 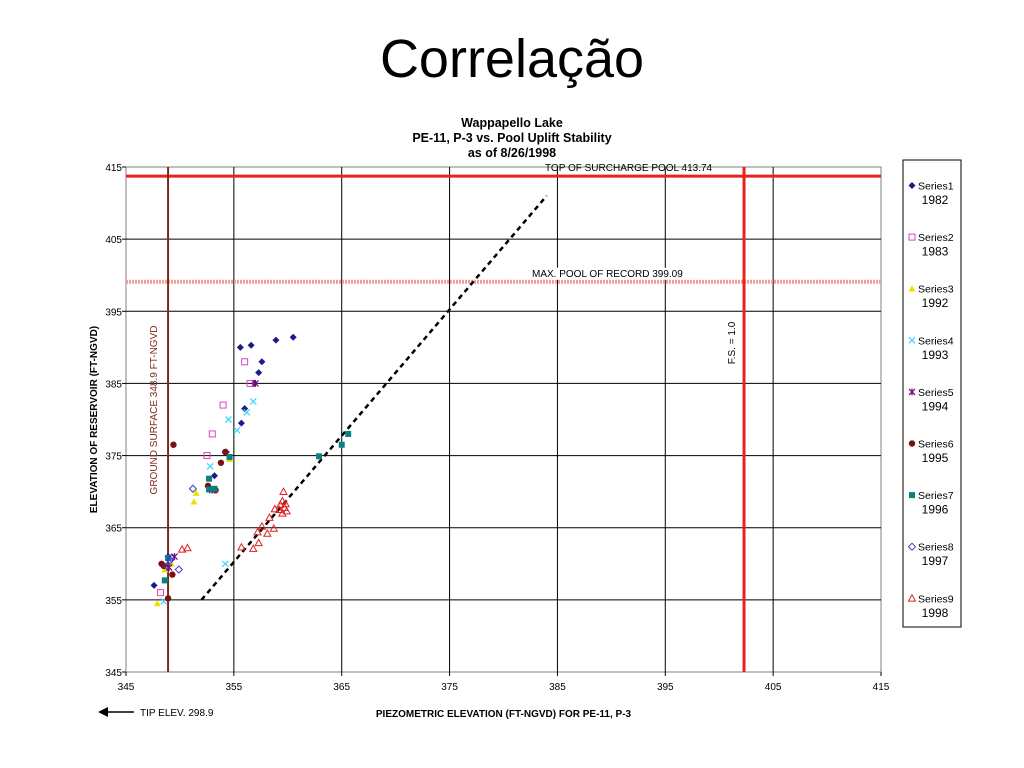 What do you see at coordinates (936, 599) in the screenshot?
I see `legend-series-name: Series9` at bounding box center [936, 599].